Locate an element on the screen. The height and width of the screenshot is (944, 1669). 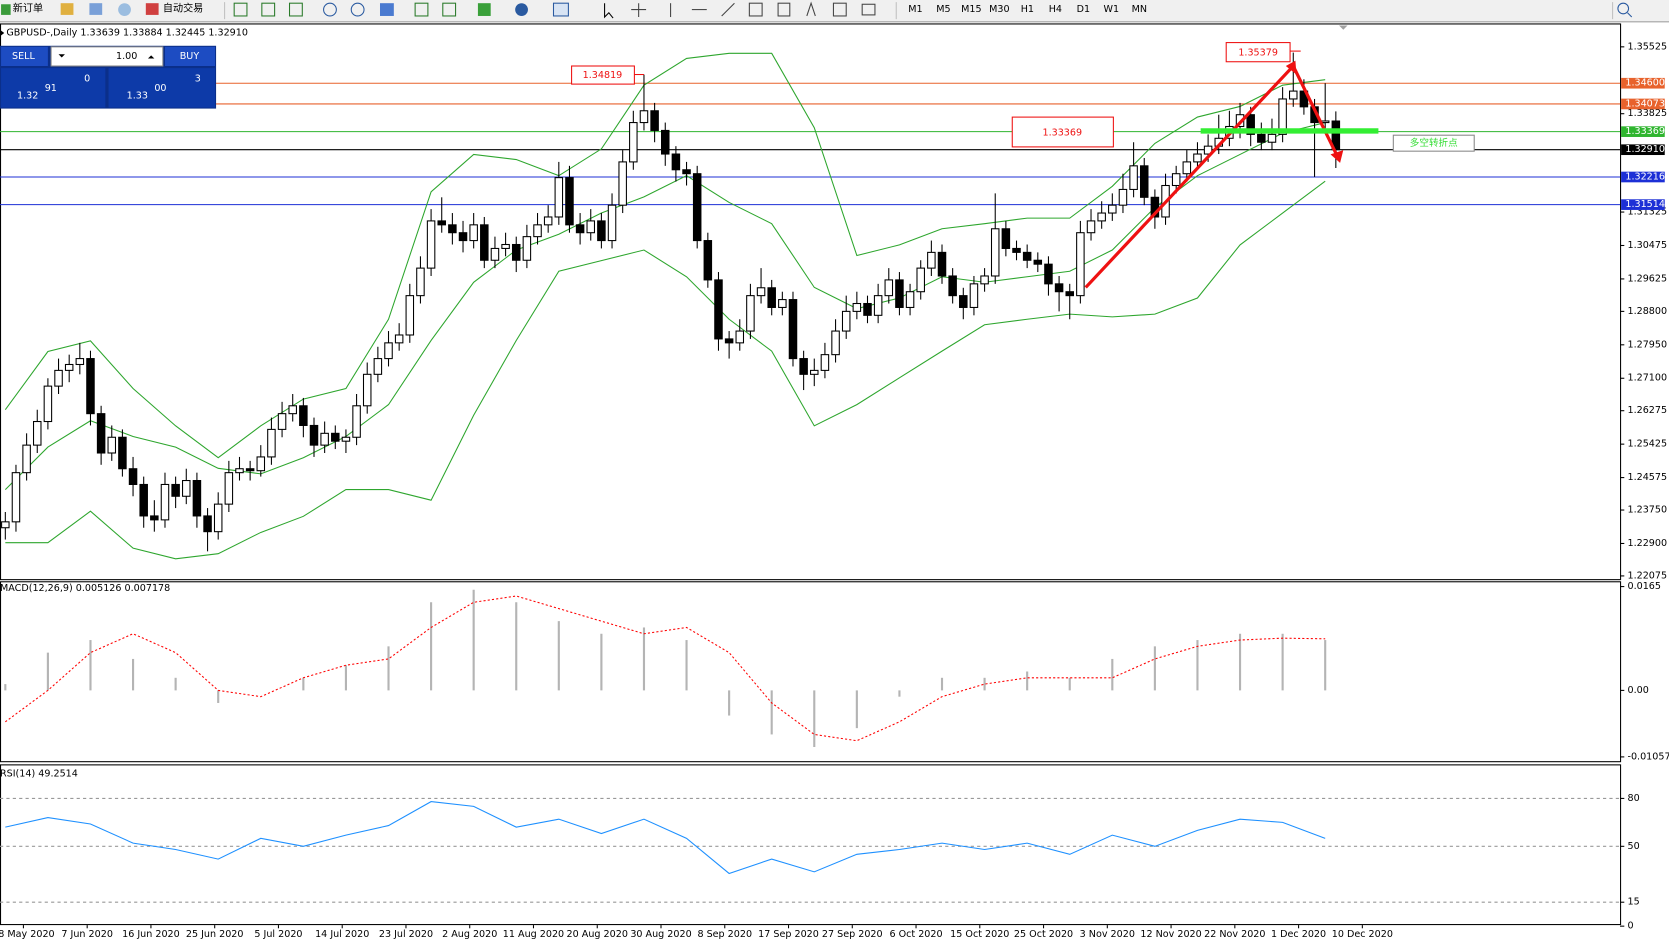
annotation-price: 1.33369 is located at coordinates (1062, 133).